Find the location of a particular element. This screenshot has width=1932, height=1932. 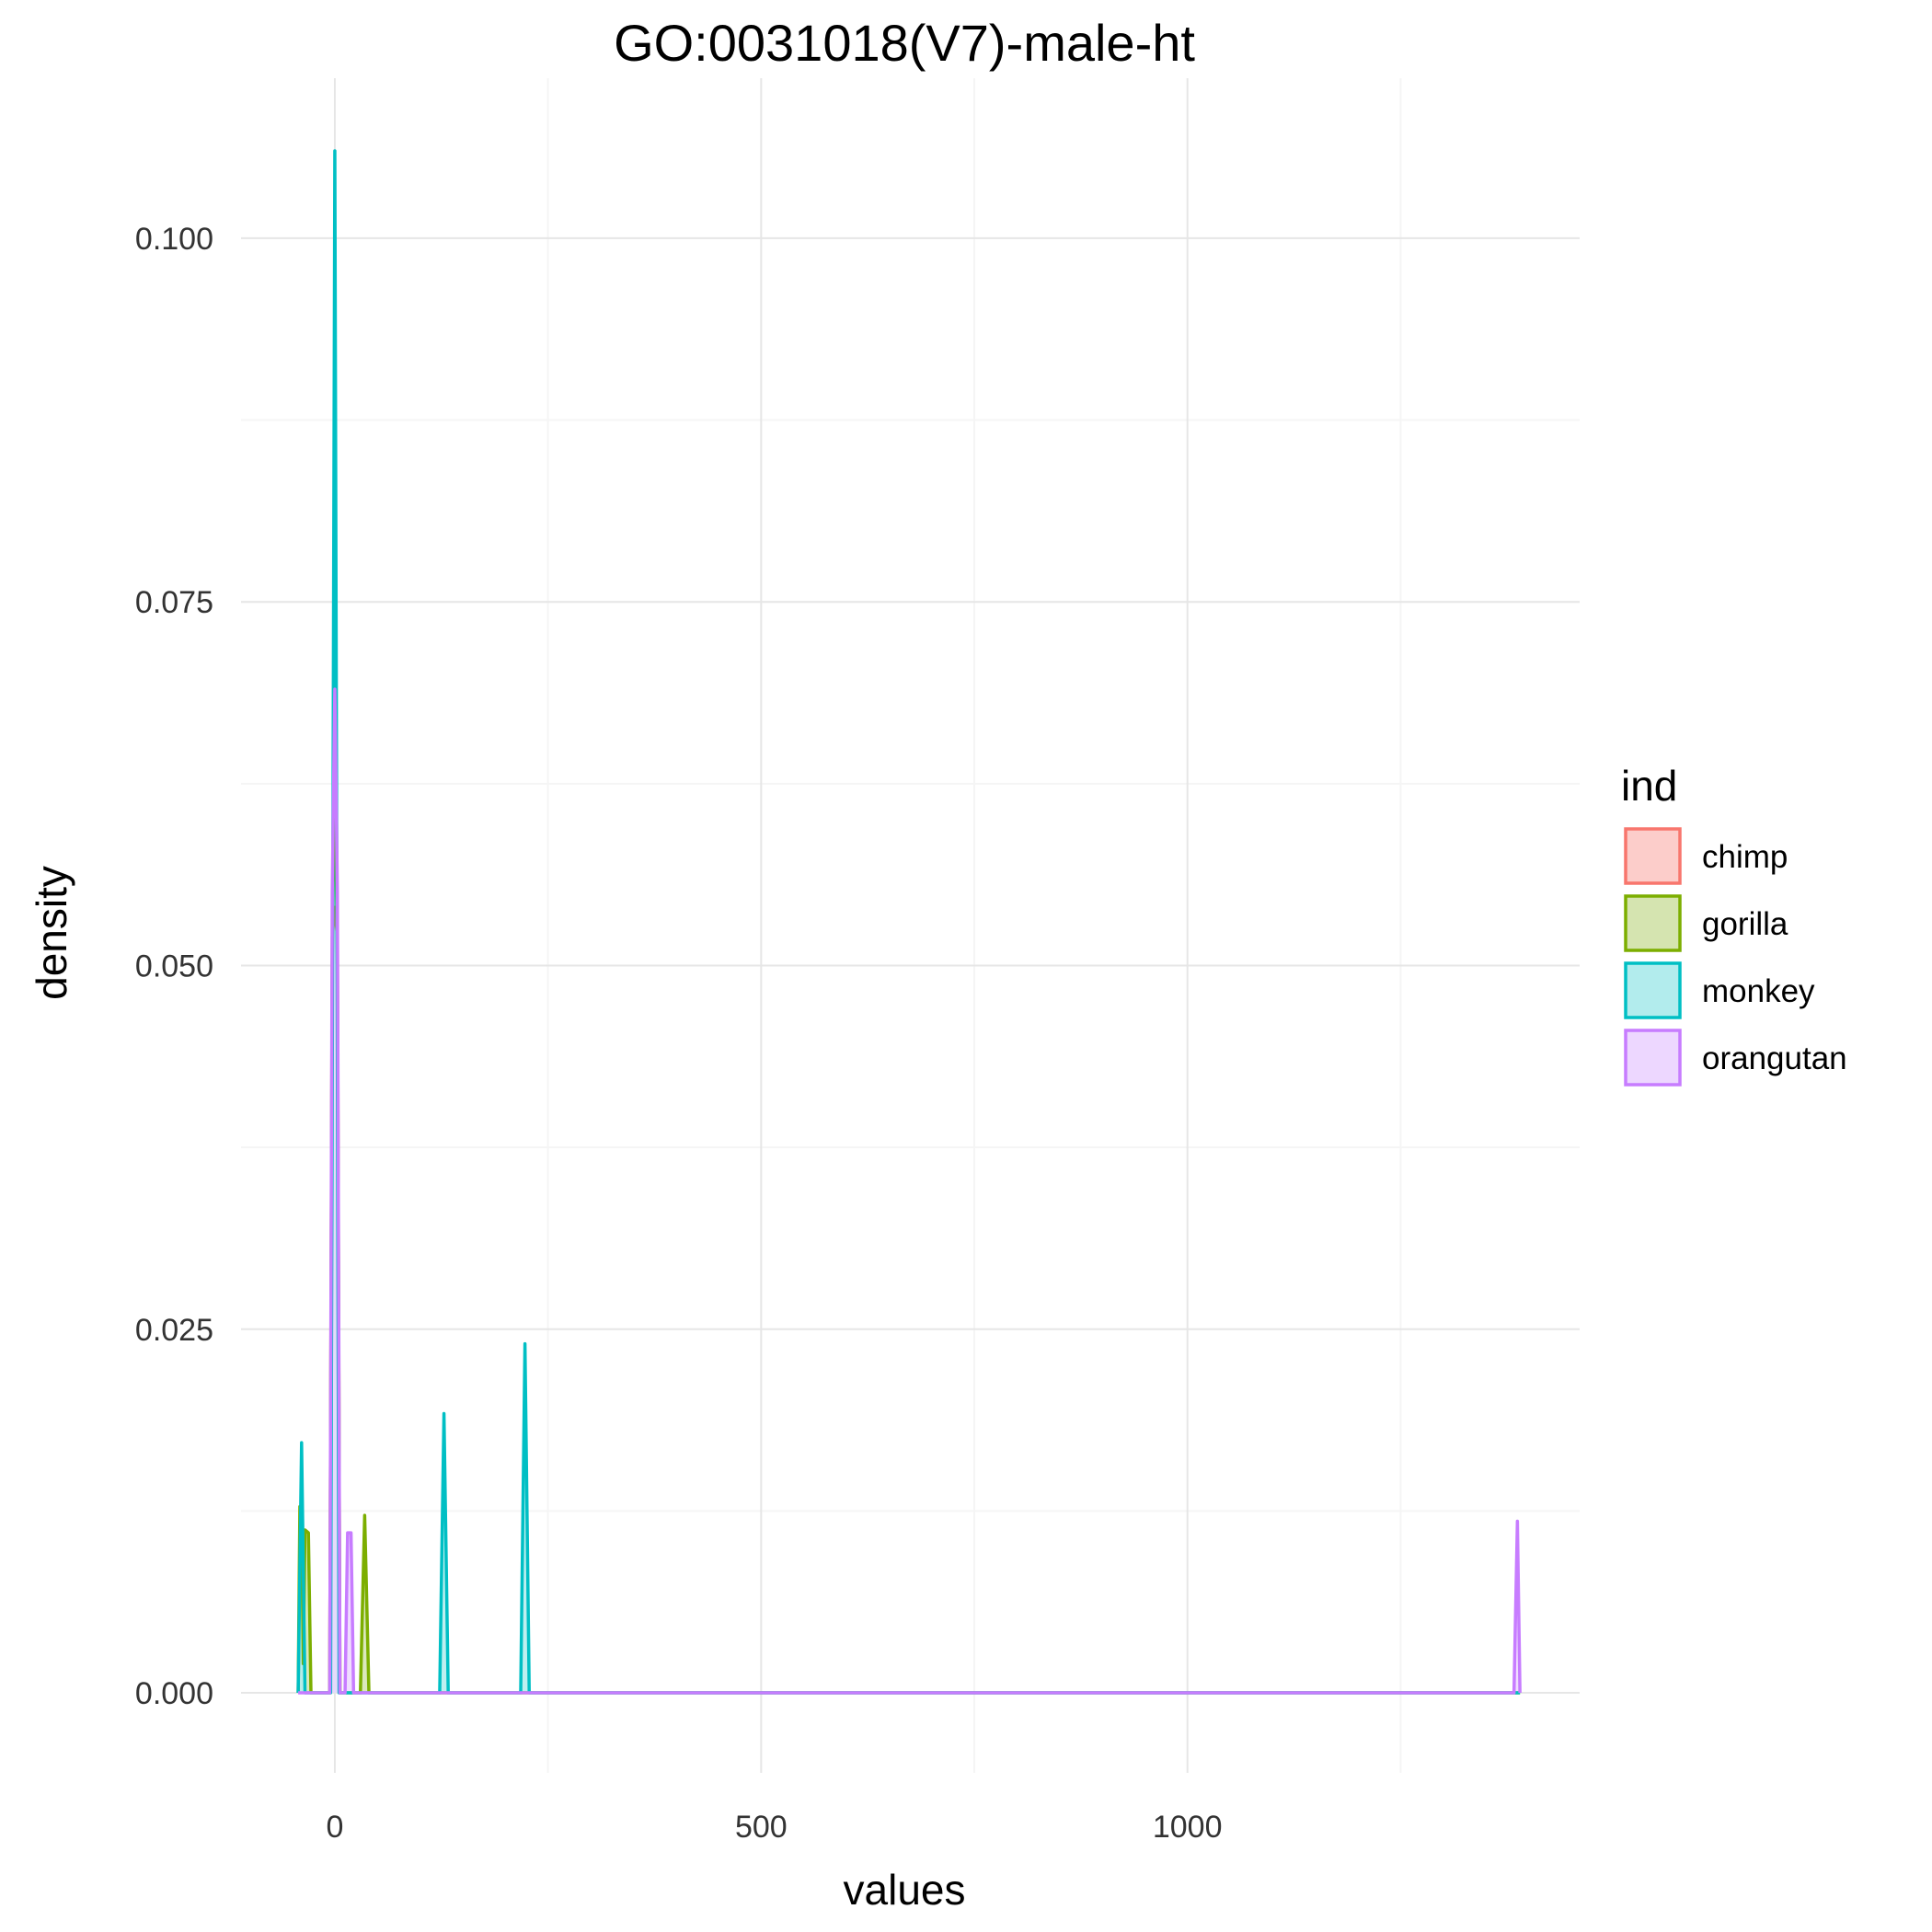

x-axis-tick-labels: 0 500 1000 is located at coordinates (774, 1827).